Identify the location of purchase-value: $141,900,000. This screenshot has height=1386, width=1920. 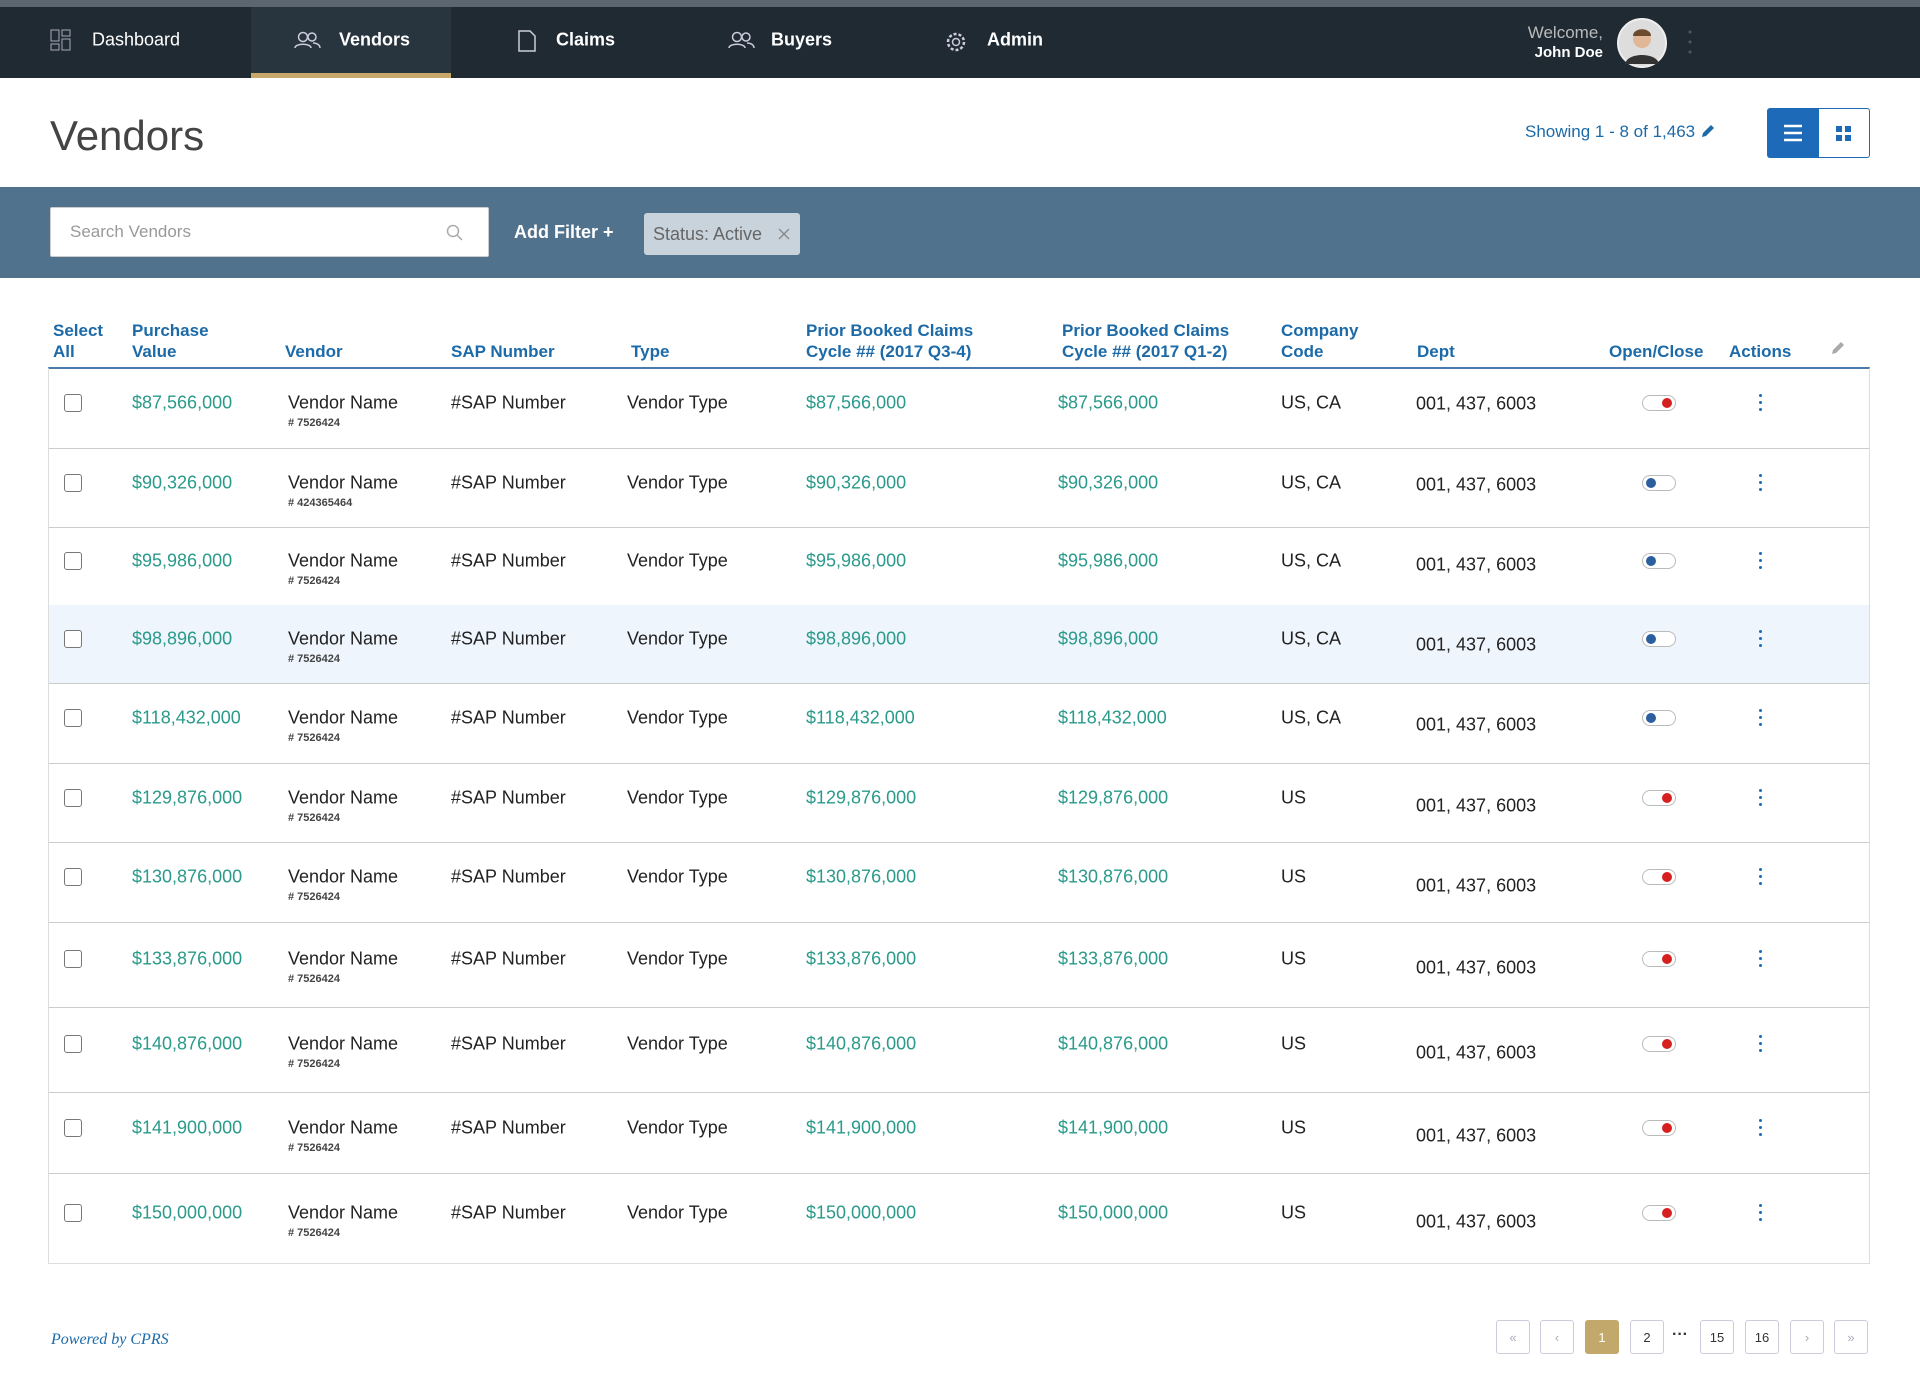
(187, 1127).